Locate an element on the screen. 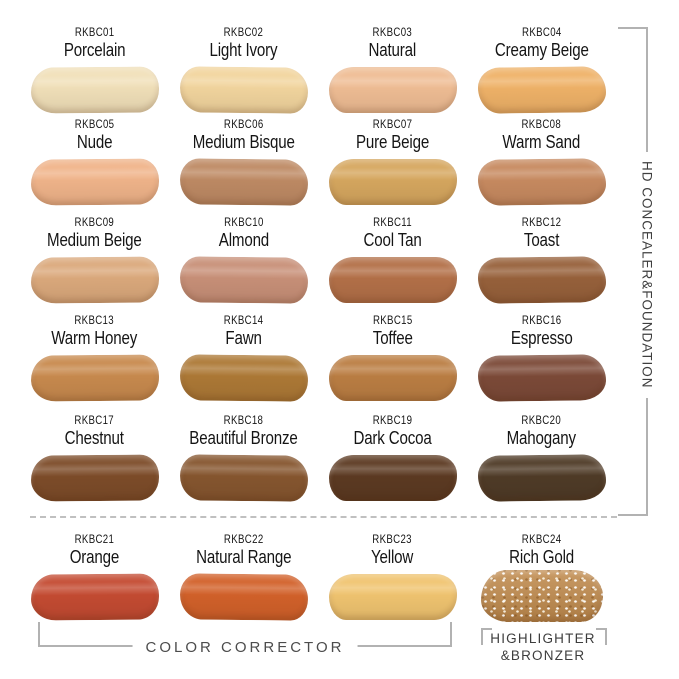 The height and width of the screenshot is (679, 679). shade-cell: RKBC14 Fawn is located at coordinates (243, 358).